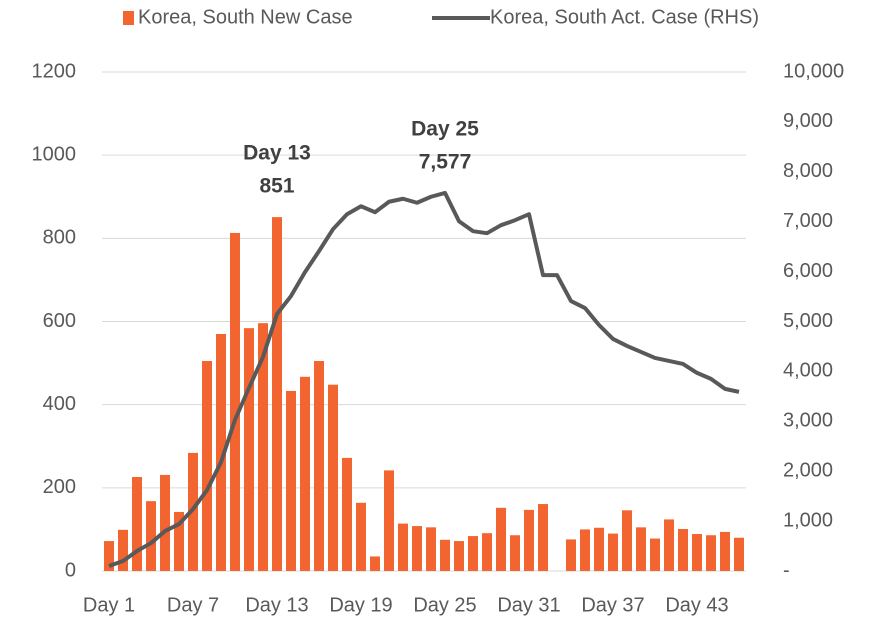 This screenshot has width=875, height=619. I want to click on y2-tick-label: 3,000, so click(808, 421).